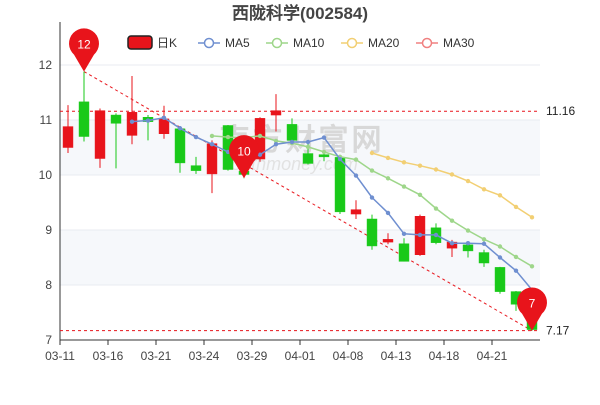 The height and width of the screenshot is (405, 600). Describe the element at coordinates (295, 43) in the screenshot. I see `legend-item-ma10: MA10` at that location.